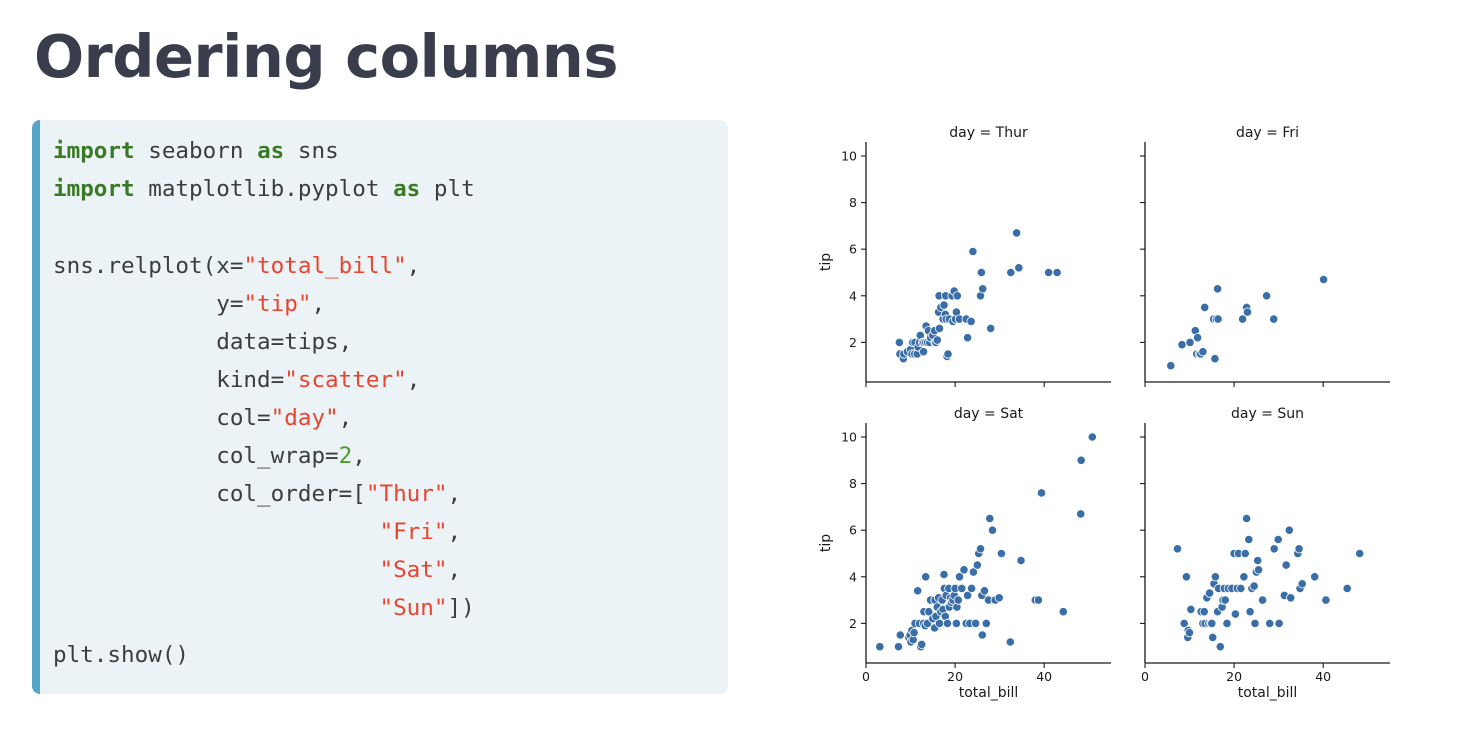 The image size is (1462, 744). I want to click on code-text: kind=, so click(169, 380).